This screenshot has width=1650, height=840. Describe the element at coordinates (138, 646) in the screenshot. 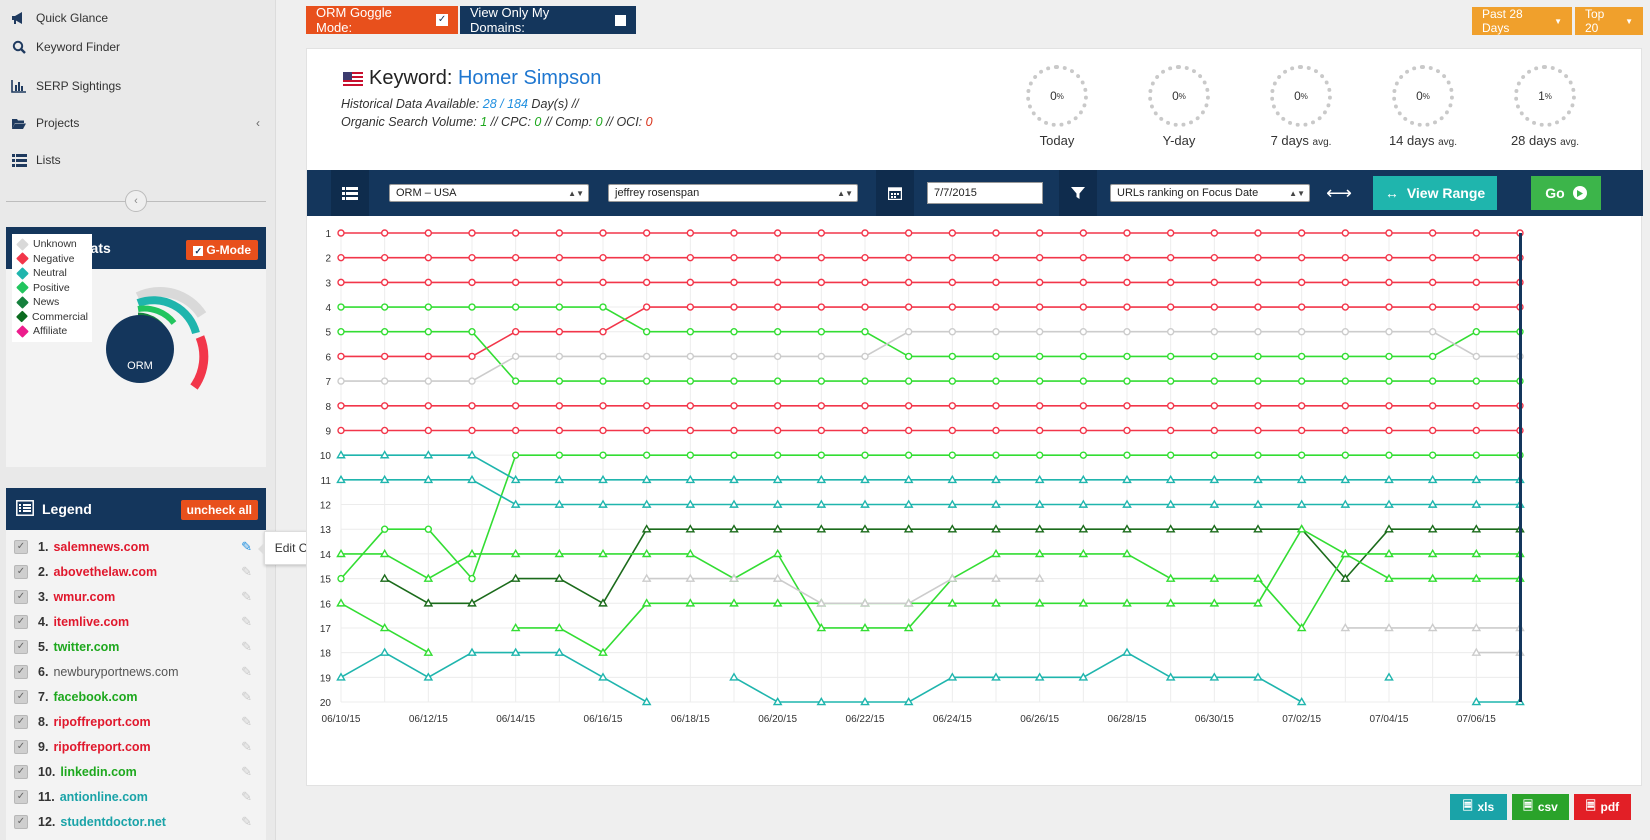

I see `legend-item: ✓ 5. twitter.com ✎` at that location.